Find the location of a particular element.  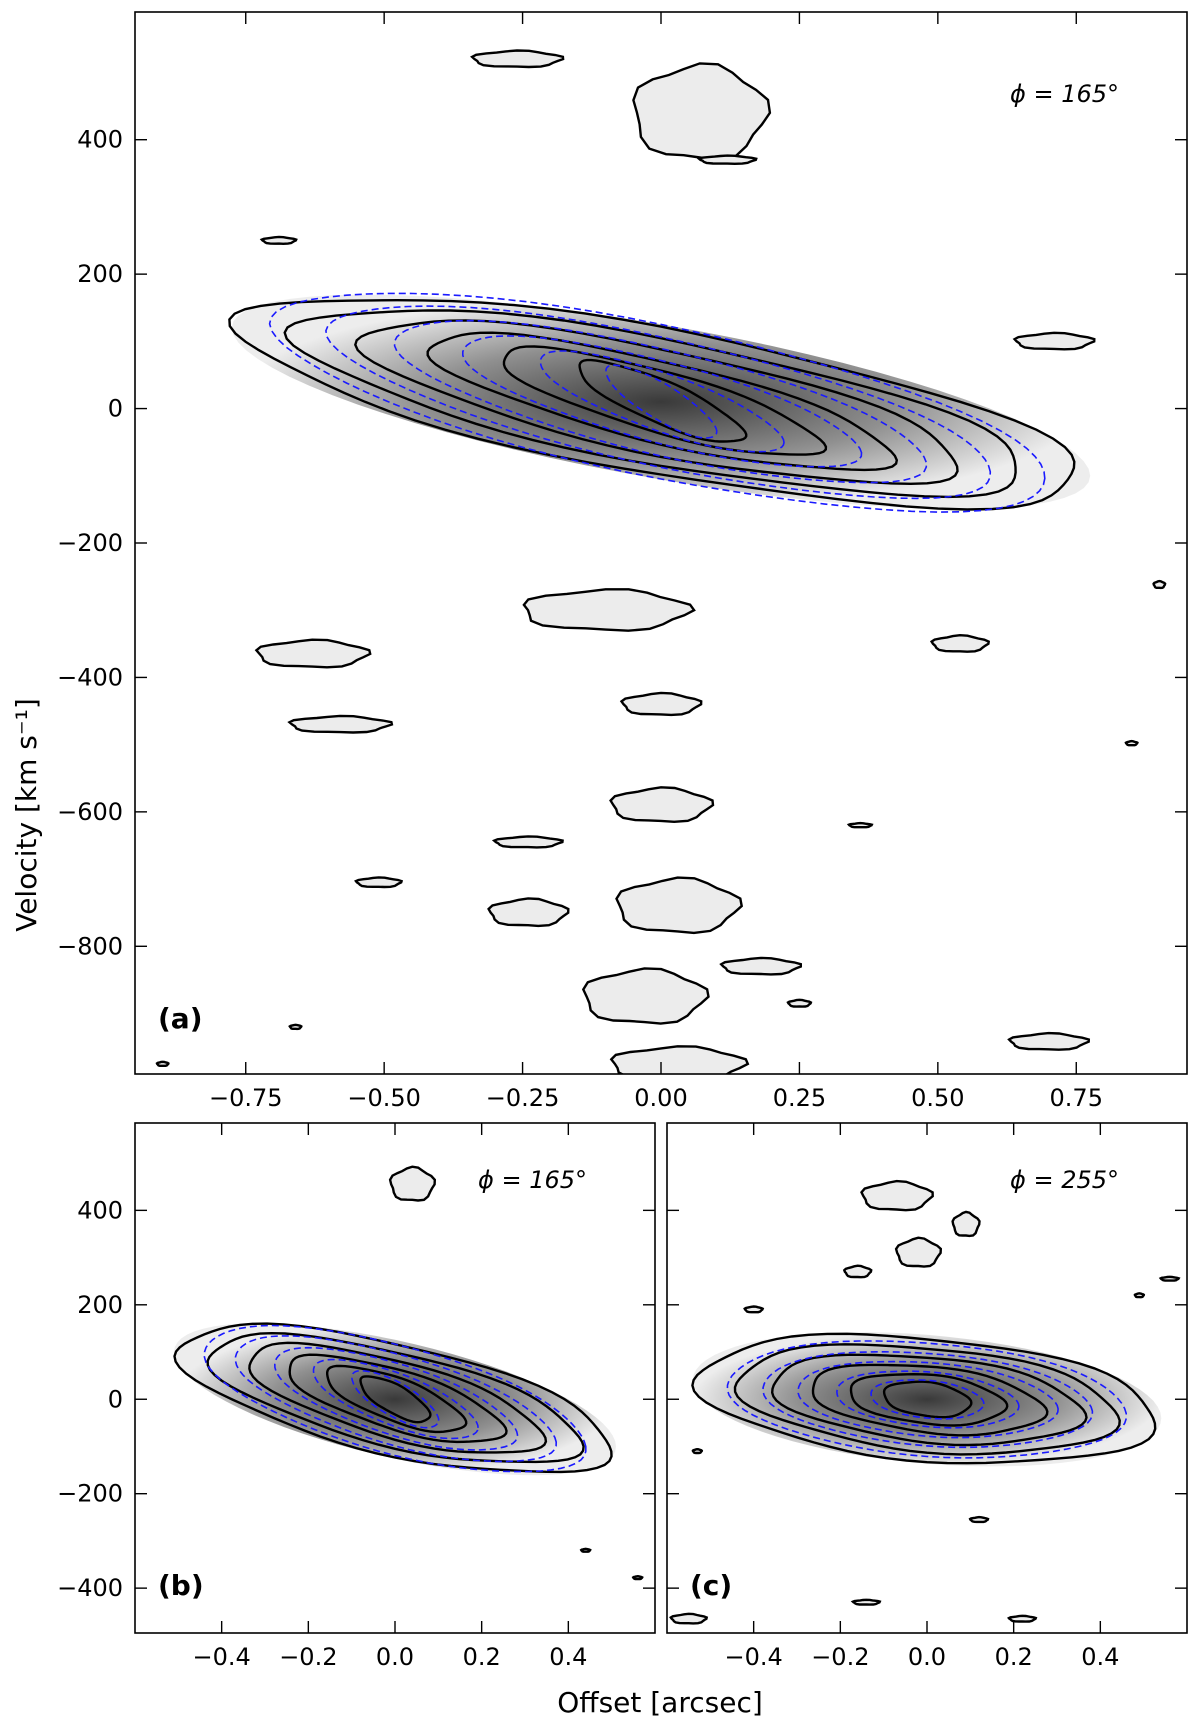

x-tick-label: 0.50 is located at coordinates (937, 1098).